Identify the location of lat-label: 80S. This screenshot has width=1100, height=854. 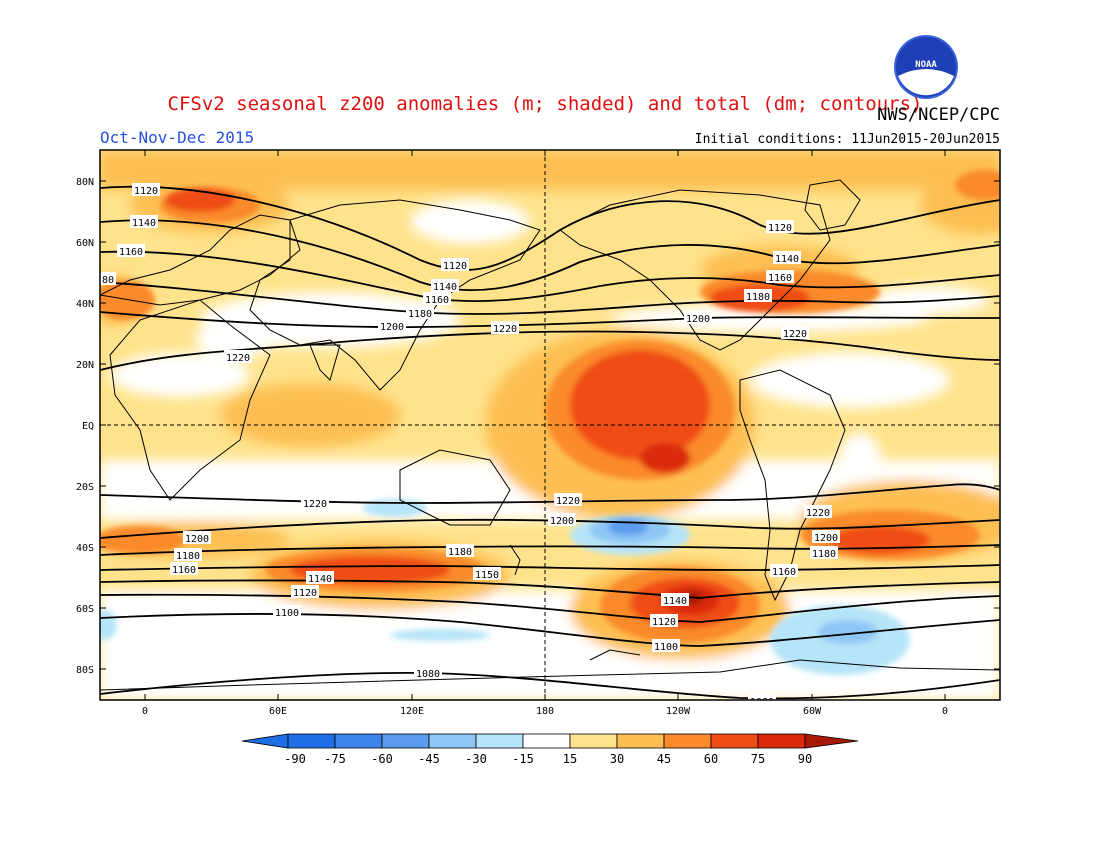
(85, 670).